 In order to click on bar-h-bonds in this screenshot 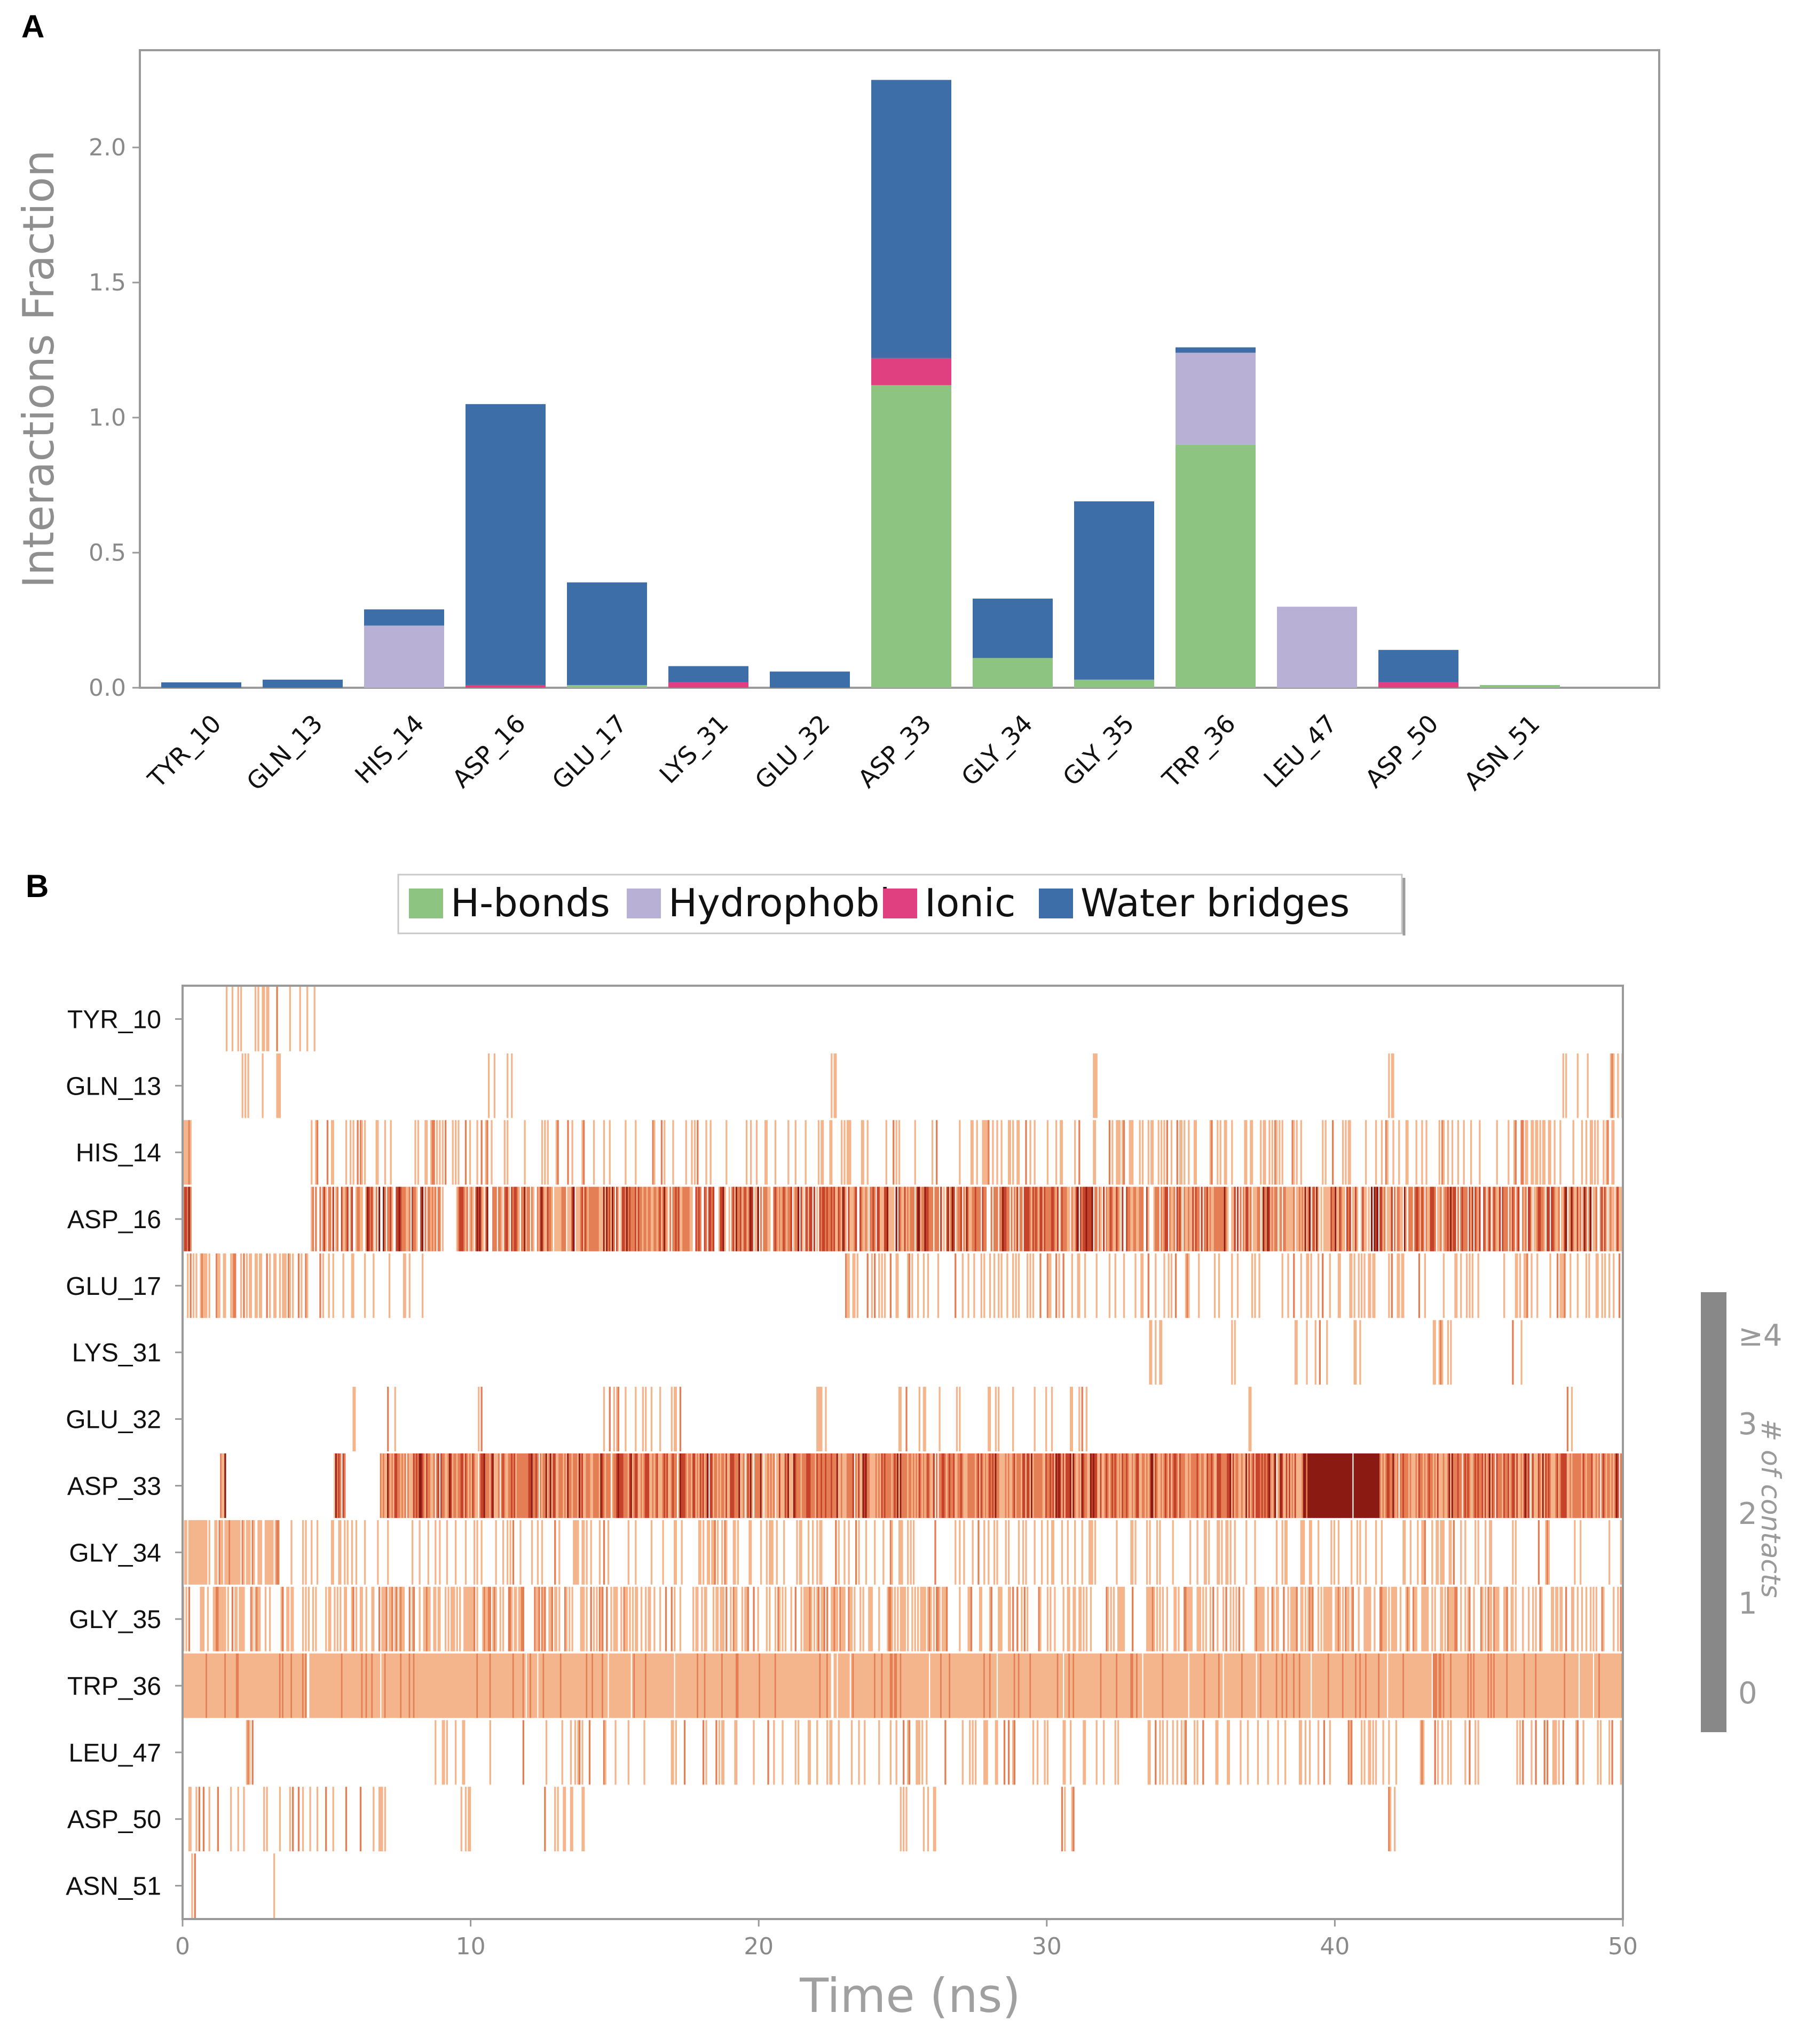, I will do `click(1013, 673)`.